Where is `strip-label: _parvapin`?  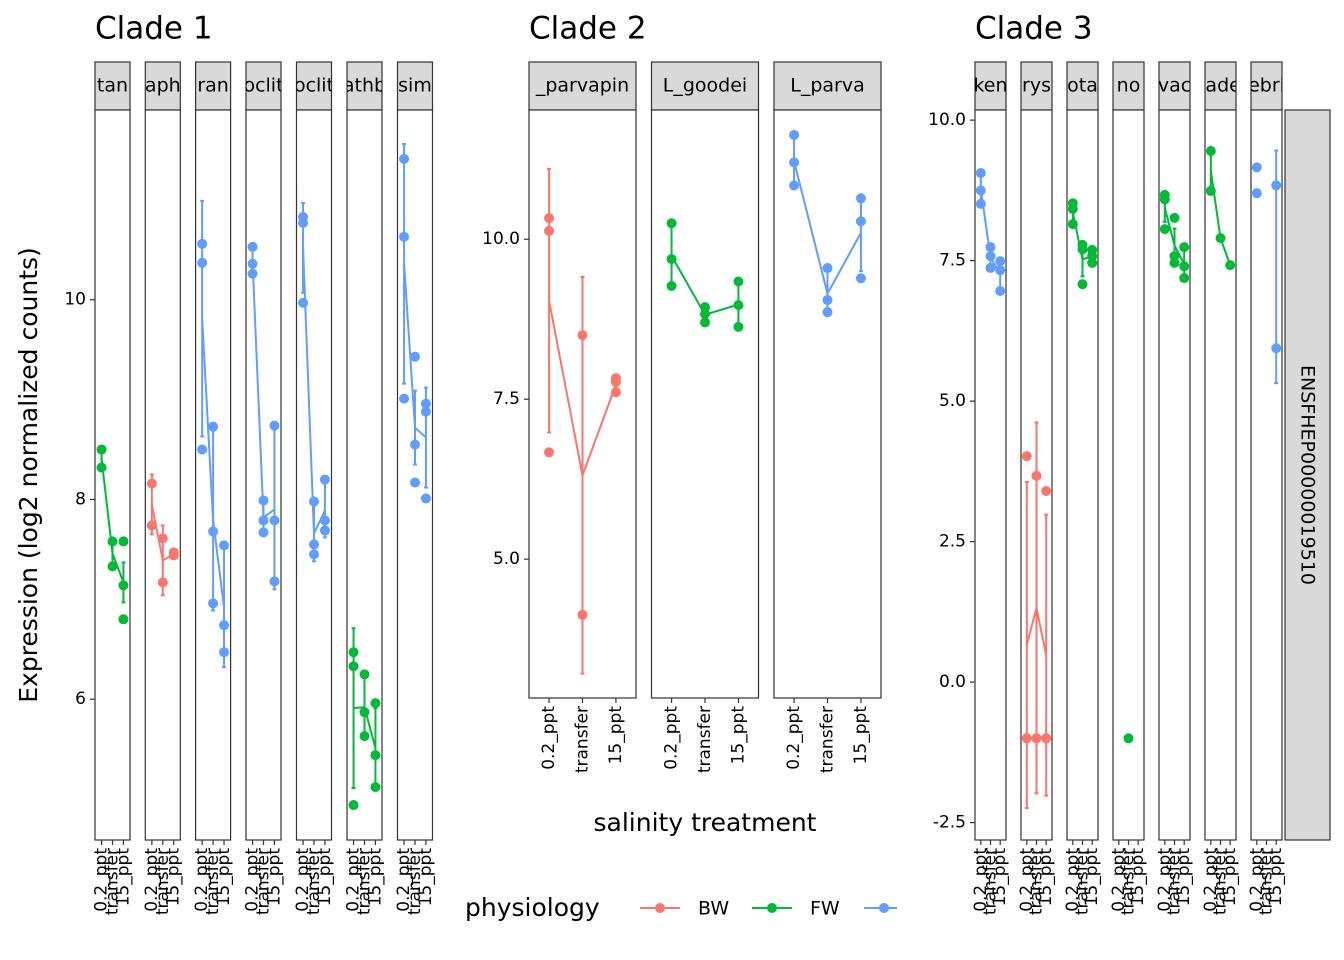
strip-label: _parvapin is located at coordinates (582, 86).